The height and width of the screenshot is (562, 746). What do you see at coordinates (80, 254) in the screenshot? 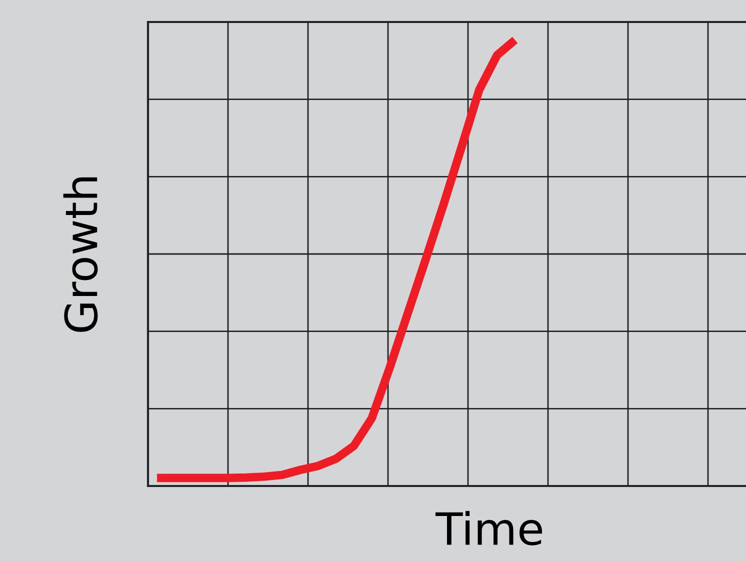
I see `y-axis-title: Growth` at bounding box center [80, 254].